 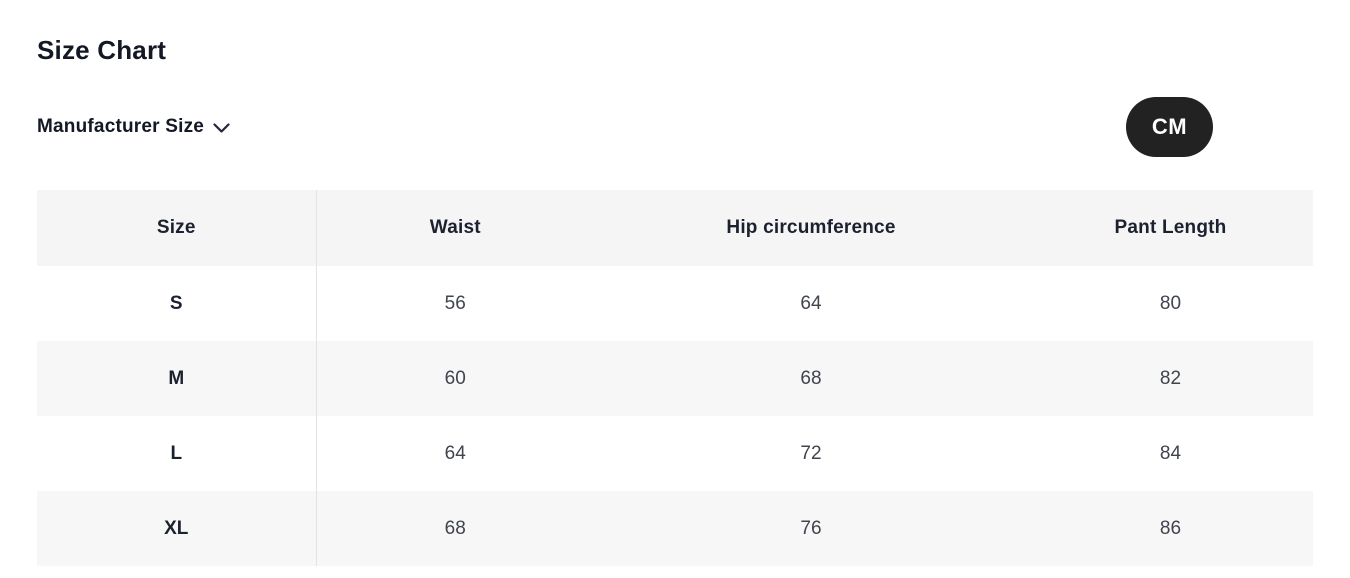 What do you see at coordinates (1169, 127) in the screenshot?
I see `unit-toggle-cm-button: CM` at bounding box center [1169, 127].